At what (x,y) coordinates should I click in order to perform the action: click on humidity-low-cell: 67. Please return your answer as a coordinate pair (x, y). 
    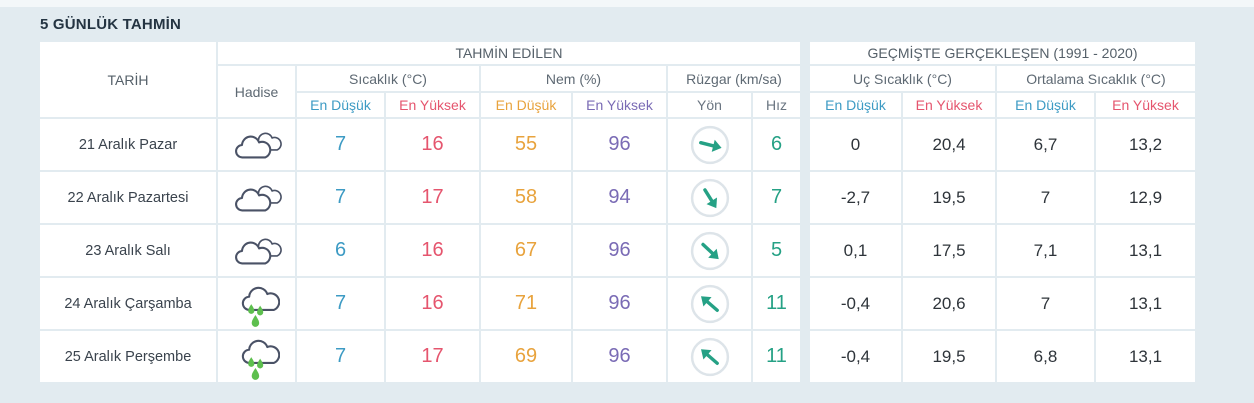
    Looking at the image, I should click on (526, 250).